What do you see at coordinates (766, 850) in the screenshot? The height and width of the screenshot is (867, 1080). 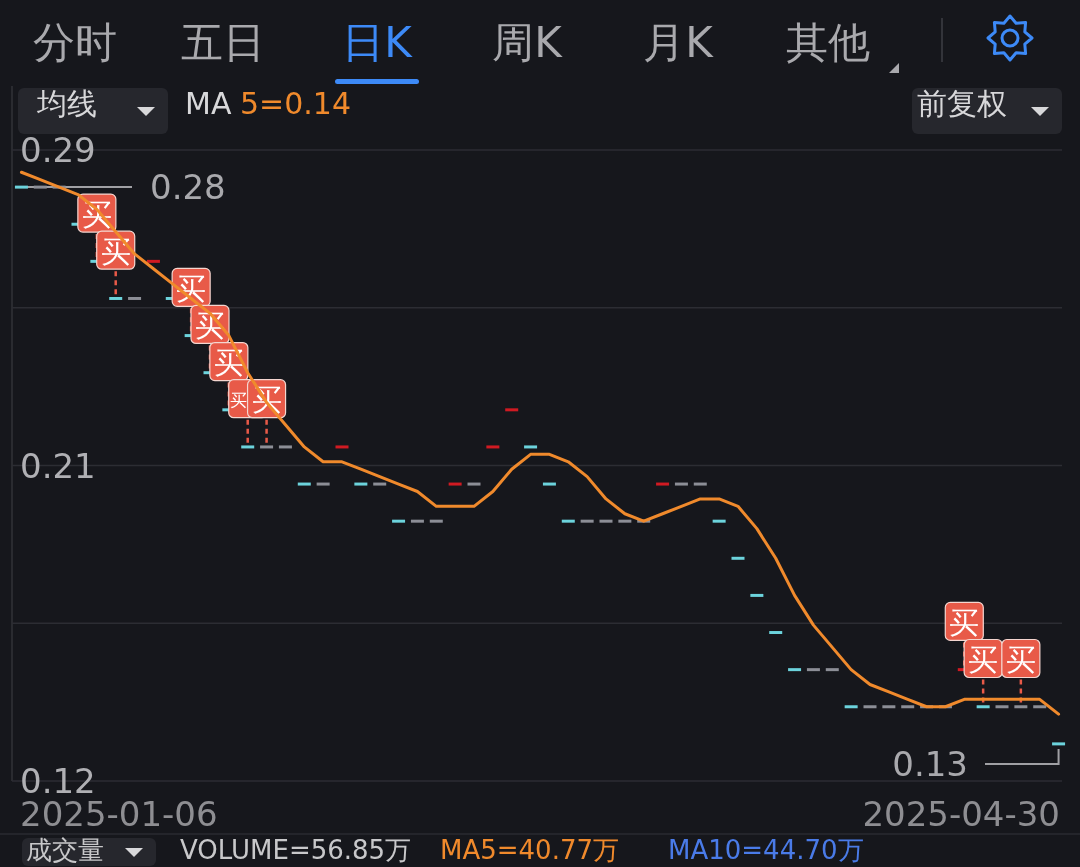 I see `annotation: MA10=44.70万` at bounding box center [766, 850].